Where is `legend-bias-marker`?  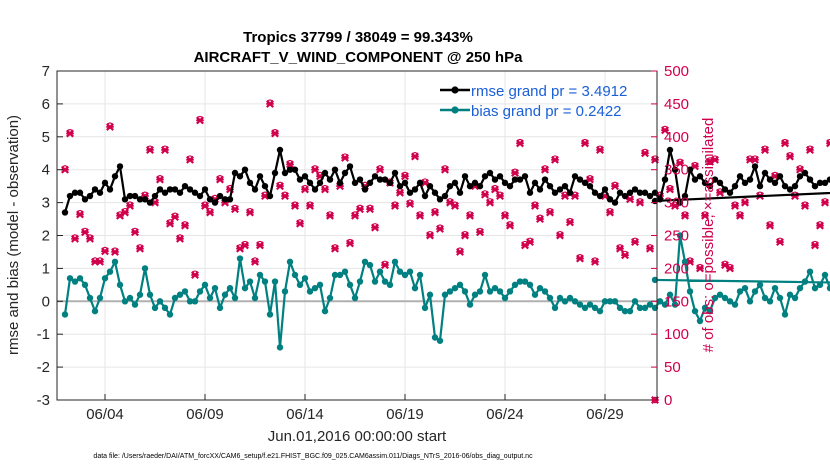 legend-bias-marker is located at coordinates (455, 110).